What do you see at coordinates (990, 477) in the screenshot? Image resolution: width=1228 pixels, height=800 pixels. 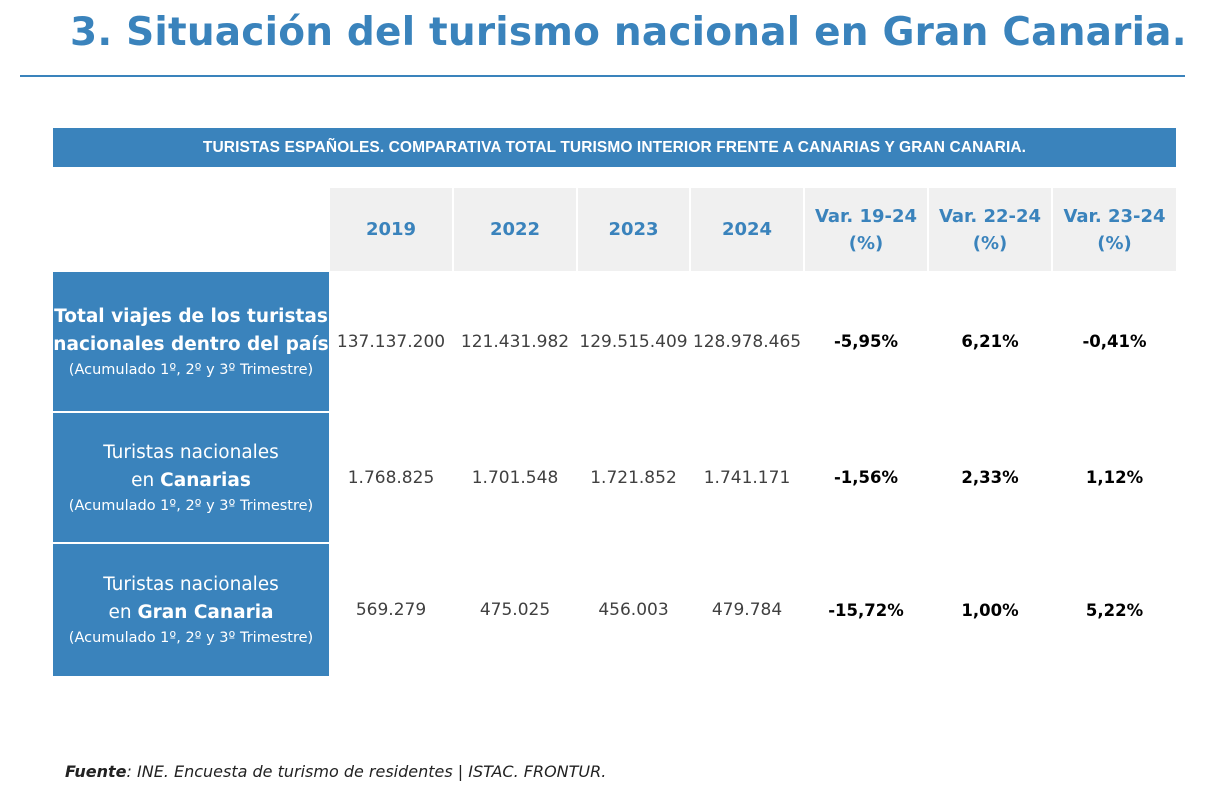 I see `table-cell-pct: 2,33%` at bounding box center [990, 477].